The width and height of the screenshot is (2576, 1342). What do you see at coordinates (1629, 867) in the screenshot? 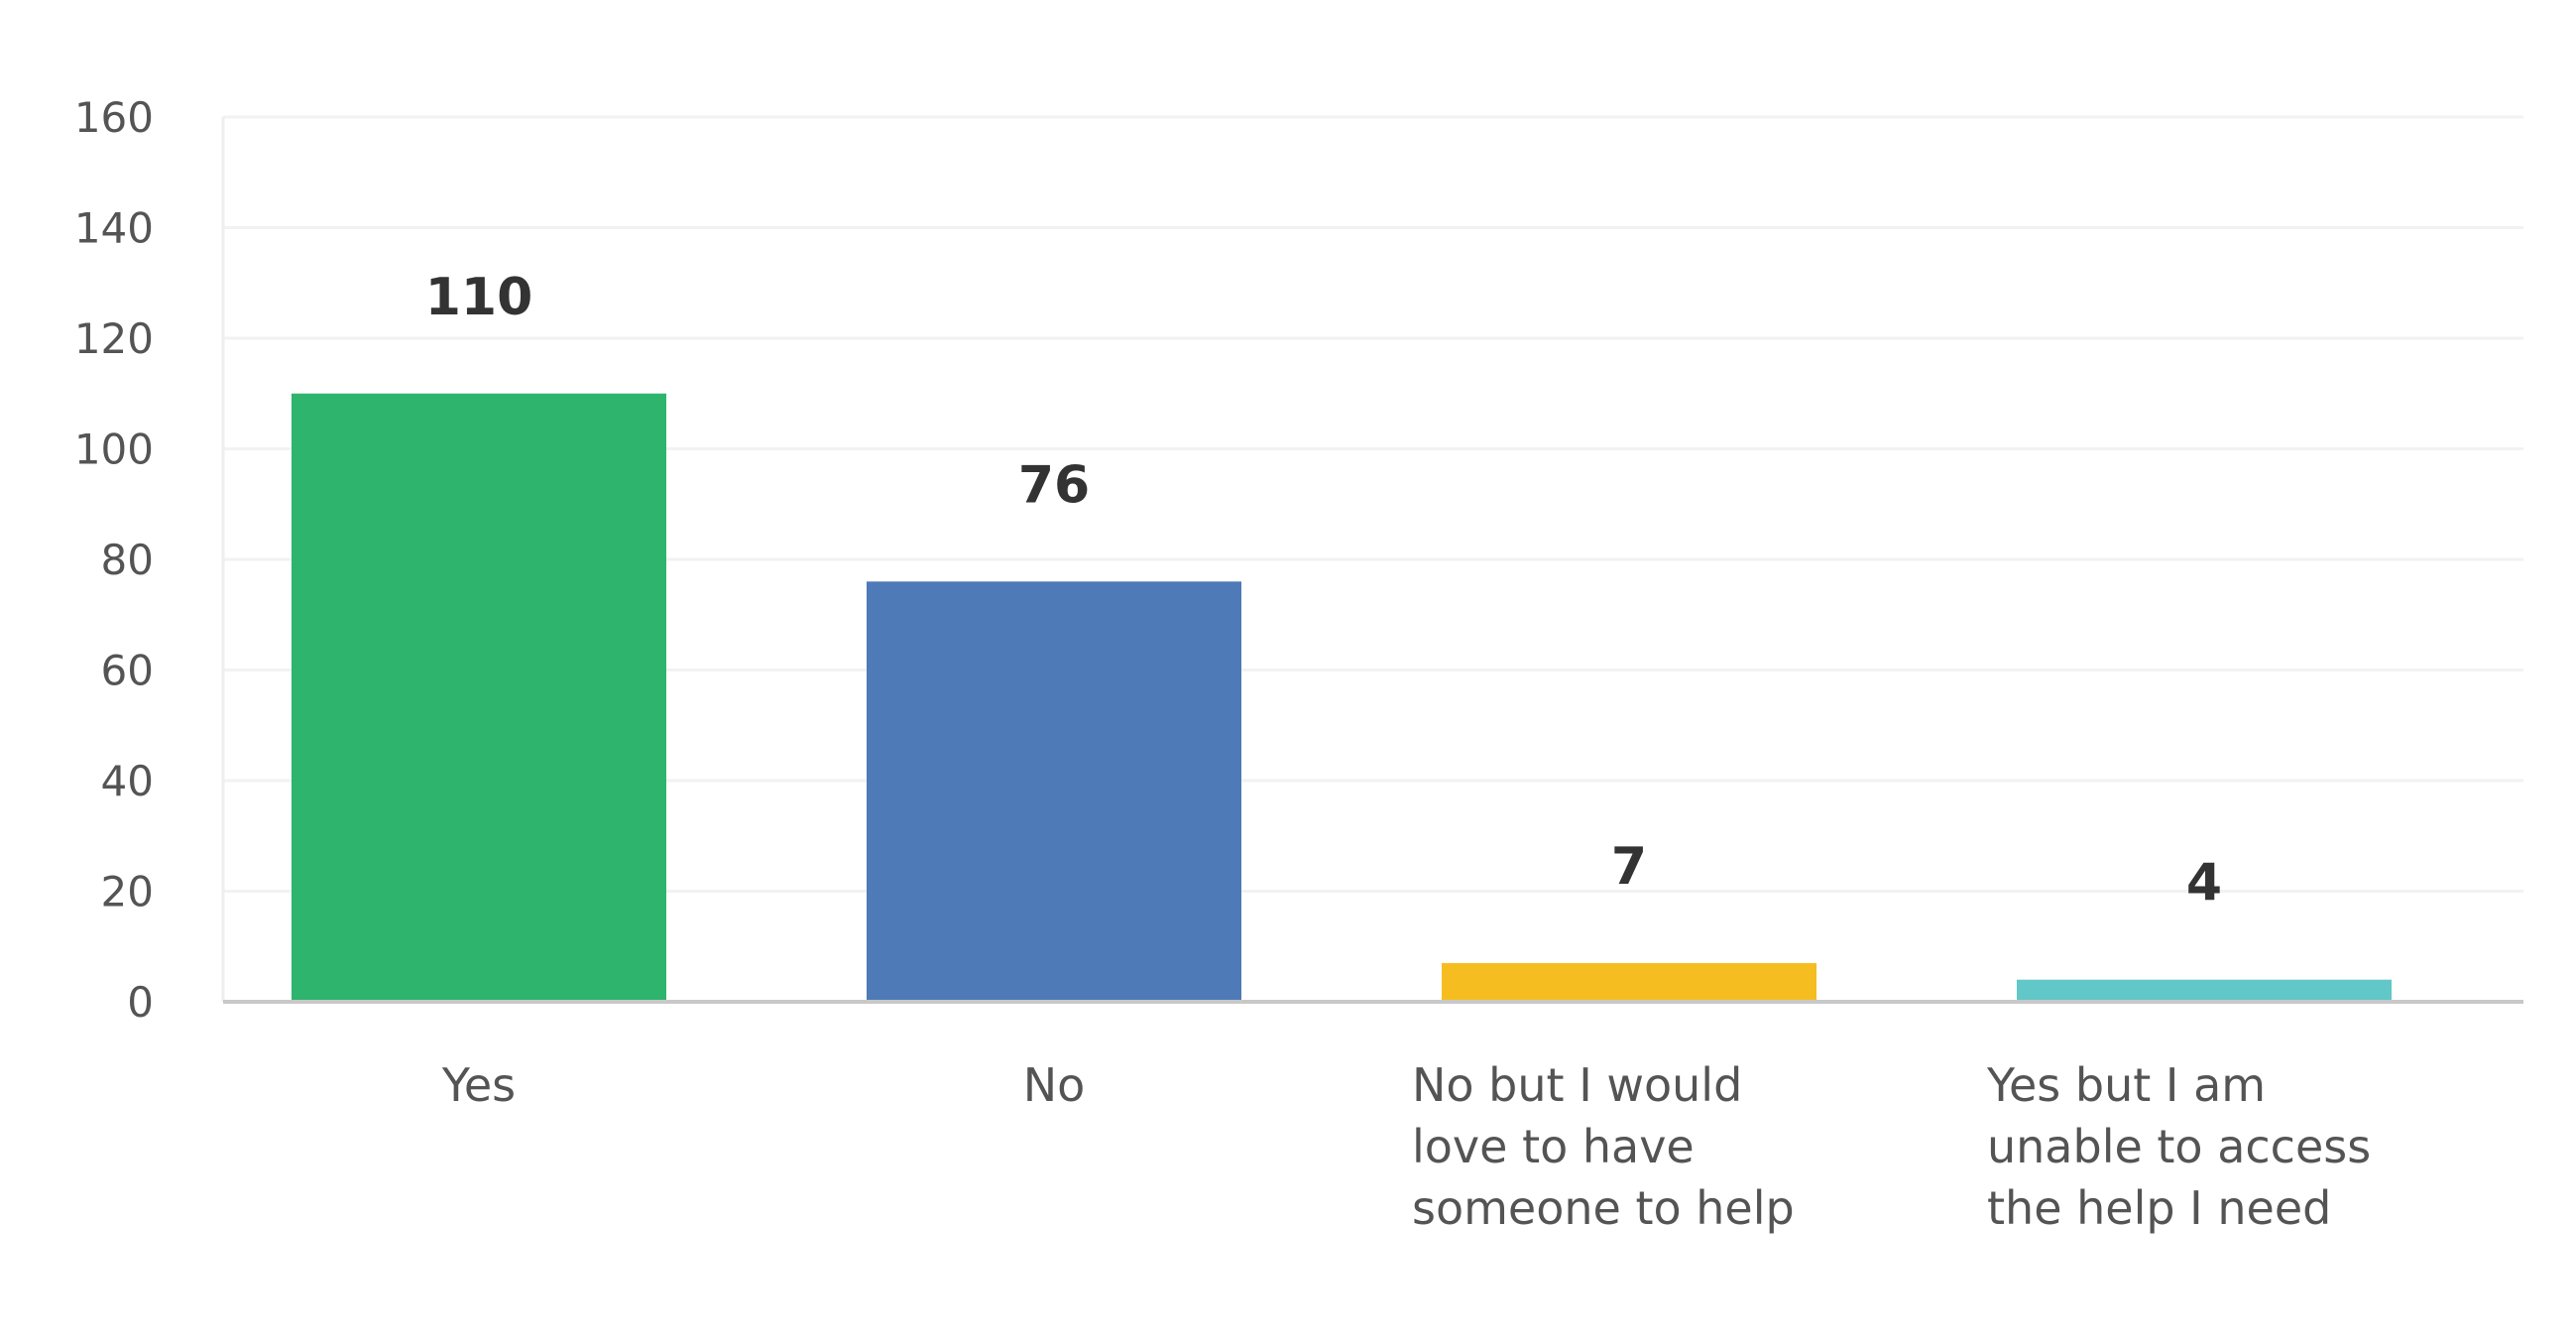
I see `data-label: 7` at bounding box center [1629, 867].